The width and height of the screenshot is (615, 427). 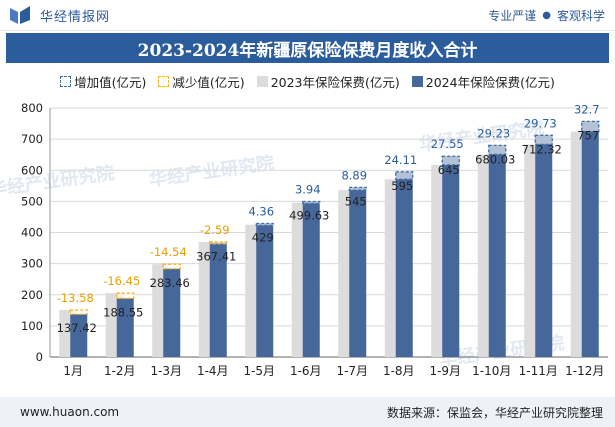 What do you see at coordinates (120, 371) in the screenshot?
I see `xtick-label-1: 1-2月` at bounding box center [120, 371].